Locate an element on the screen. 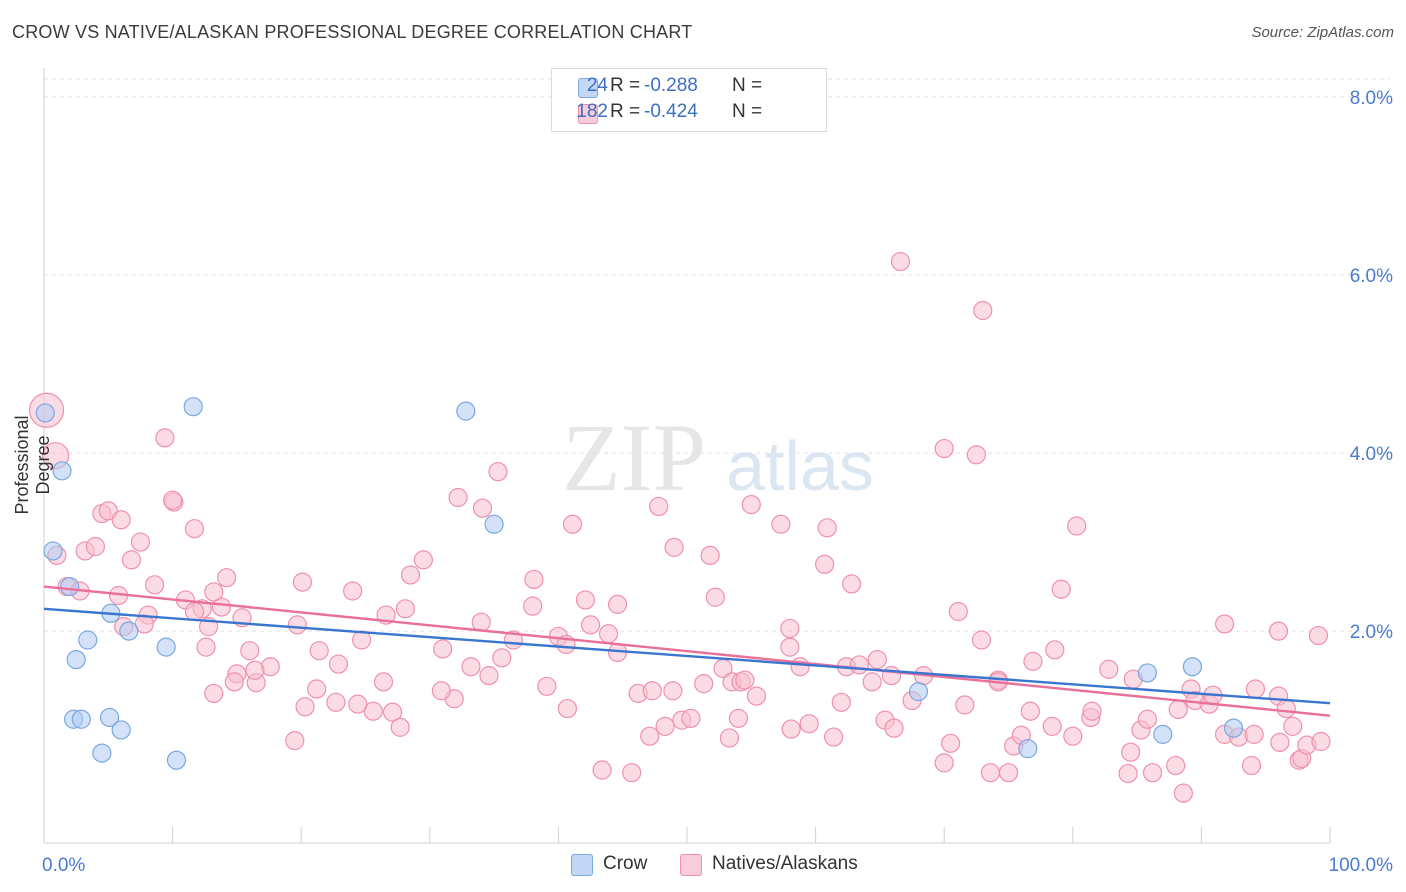 Image resolution: width=1406 pixels, height=892 pixels. chart-source: Source: ZipAtlas.com is located at coordinates (1322, 32).